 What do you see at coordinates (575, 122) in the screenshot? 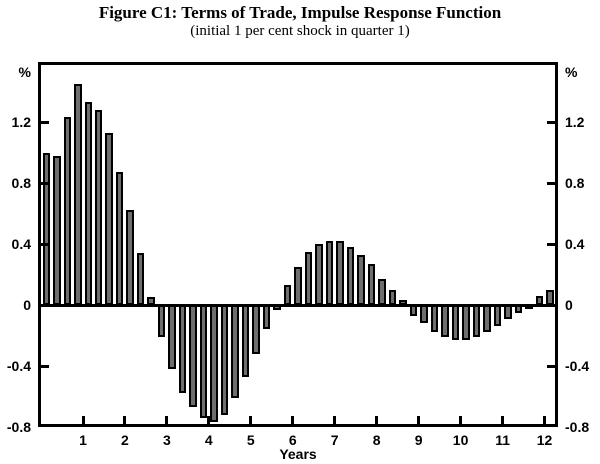
I see `y-tick-label-right: 1.2` at bounding box center [575, 122].